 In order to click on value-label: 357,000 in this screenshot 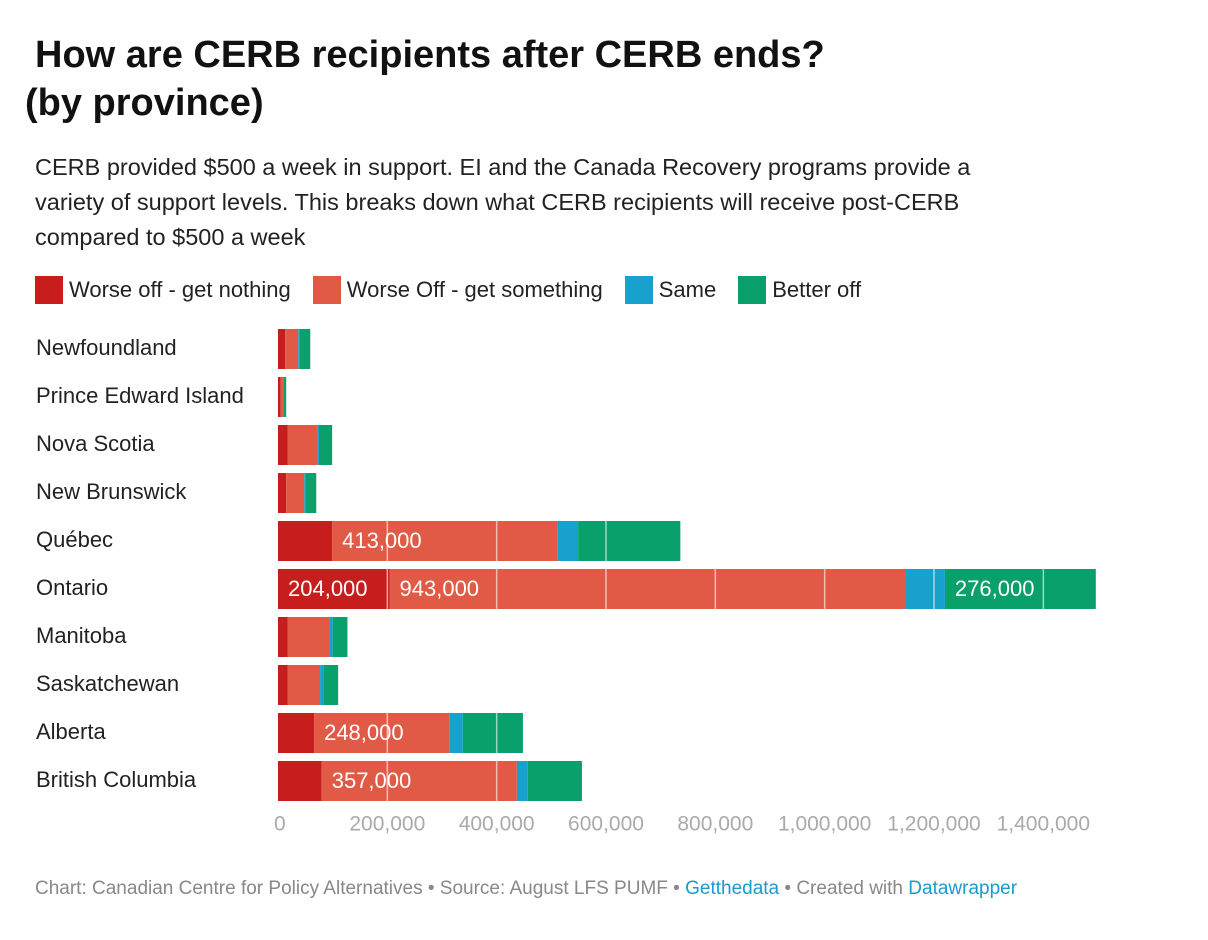, I will do `click(372, 780)`.